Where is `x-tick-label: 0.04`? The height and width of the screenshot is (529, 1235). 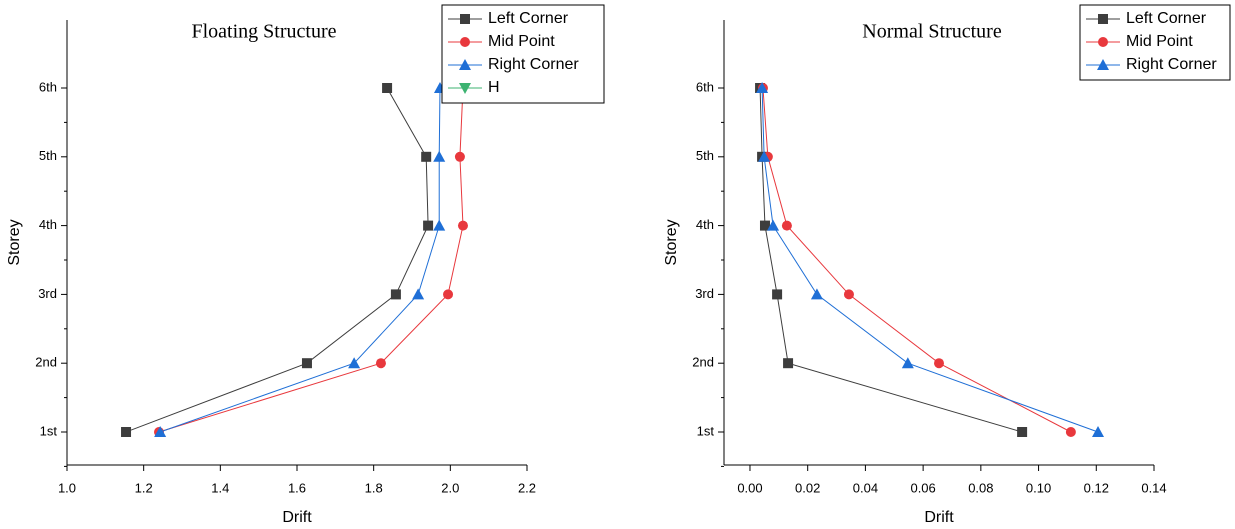 x-tick-label: 0.04 is located at coordinates (865, 487).